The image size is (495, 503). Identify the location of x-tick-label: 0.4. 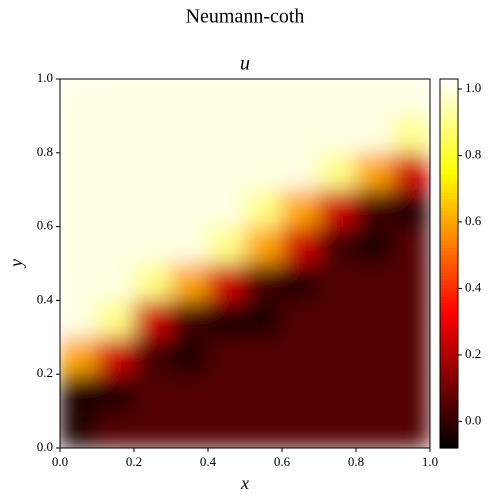
(208, 461).